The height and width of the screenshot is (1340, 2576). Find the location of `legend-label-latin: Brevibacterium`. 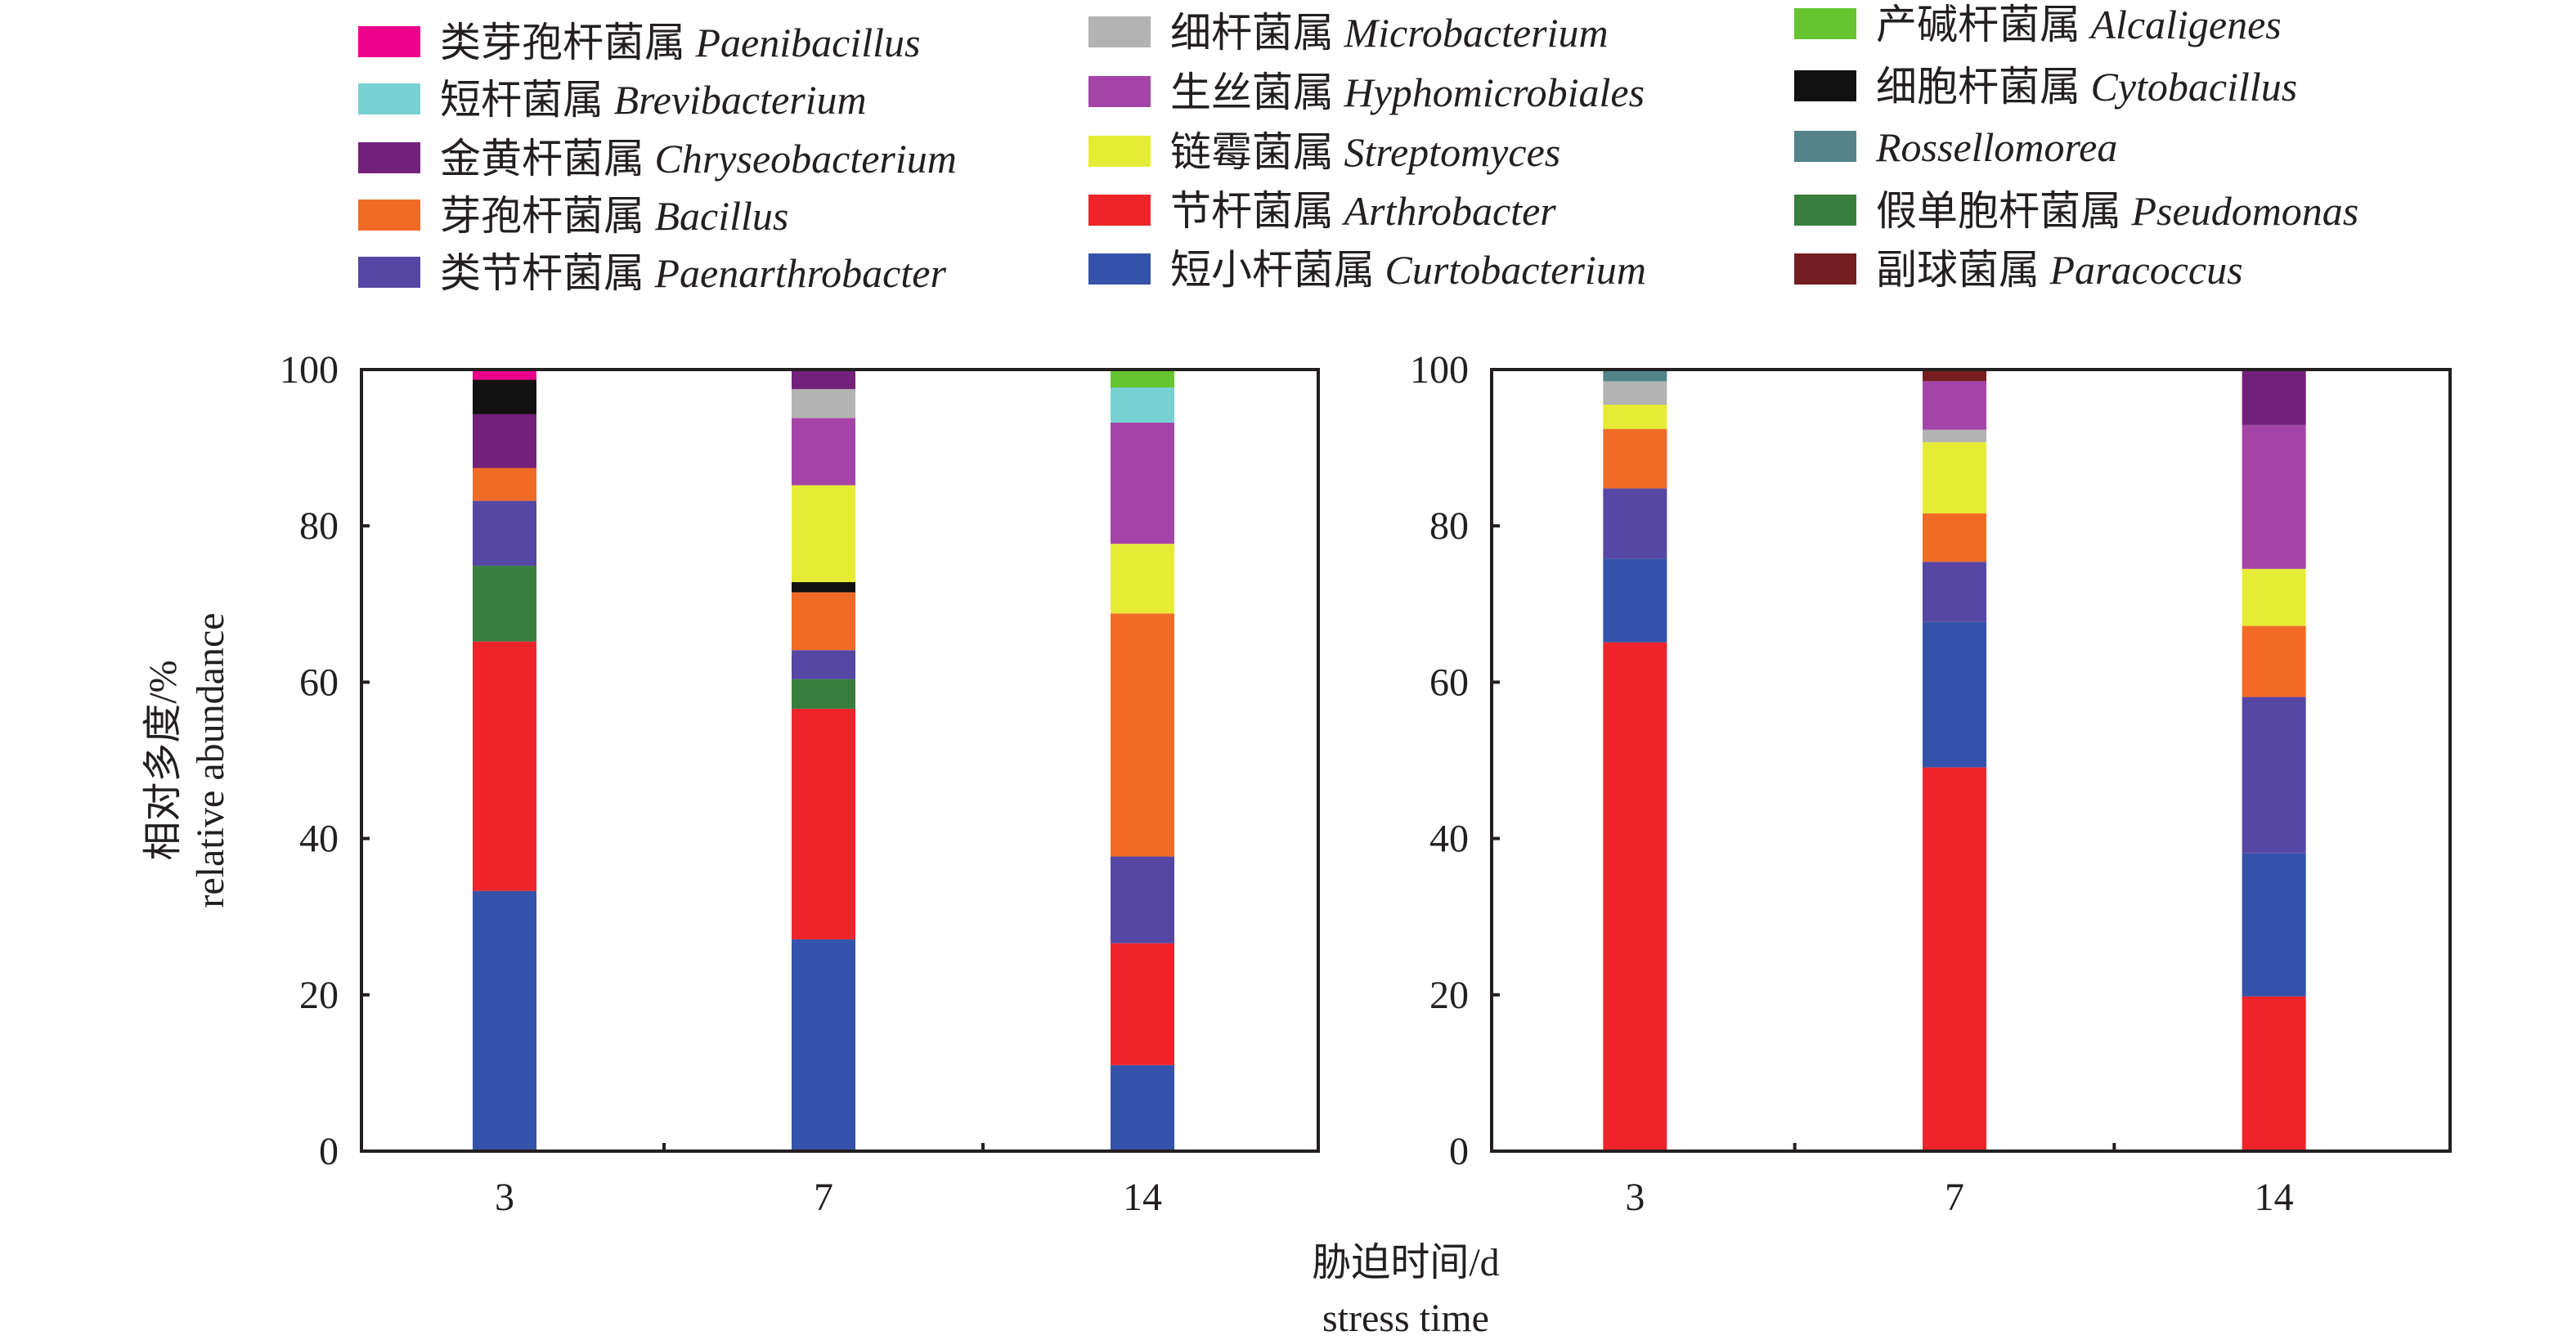

legend-label-latin: Brevibacterium is located at coordinates (741, 100).